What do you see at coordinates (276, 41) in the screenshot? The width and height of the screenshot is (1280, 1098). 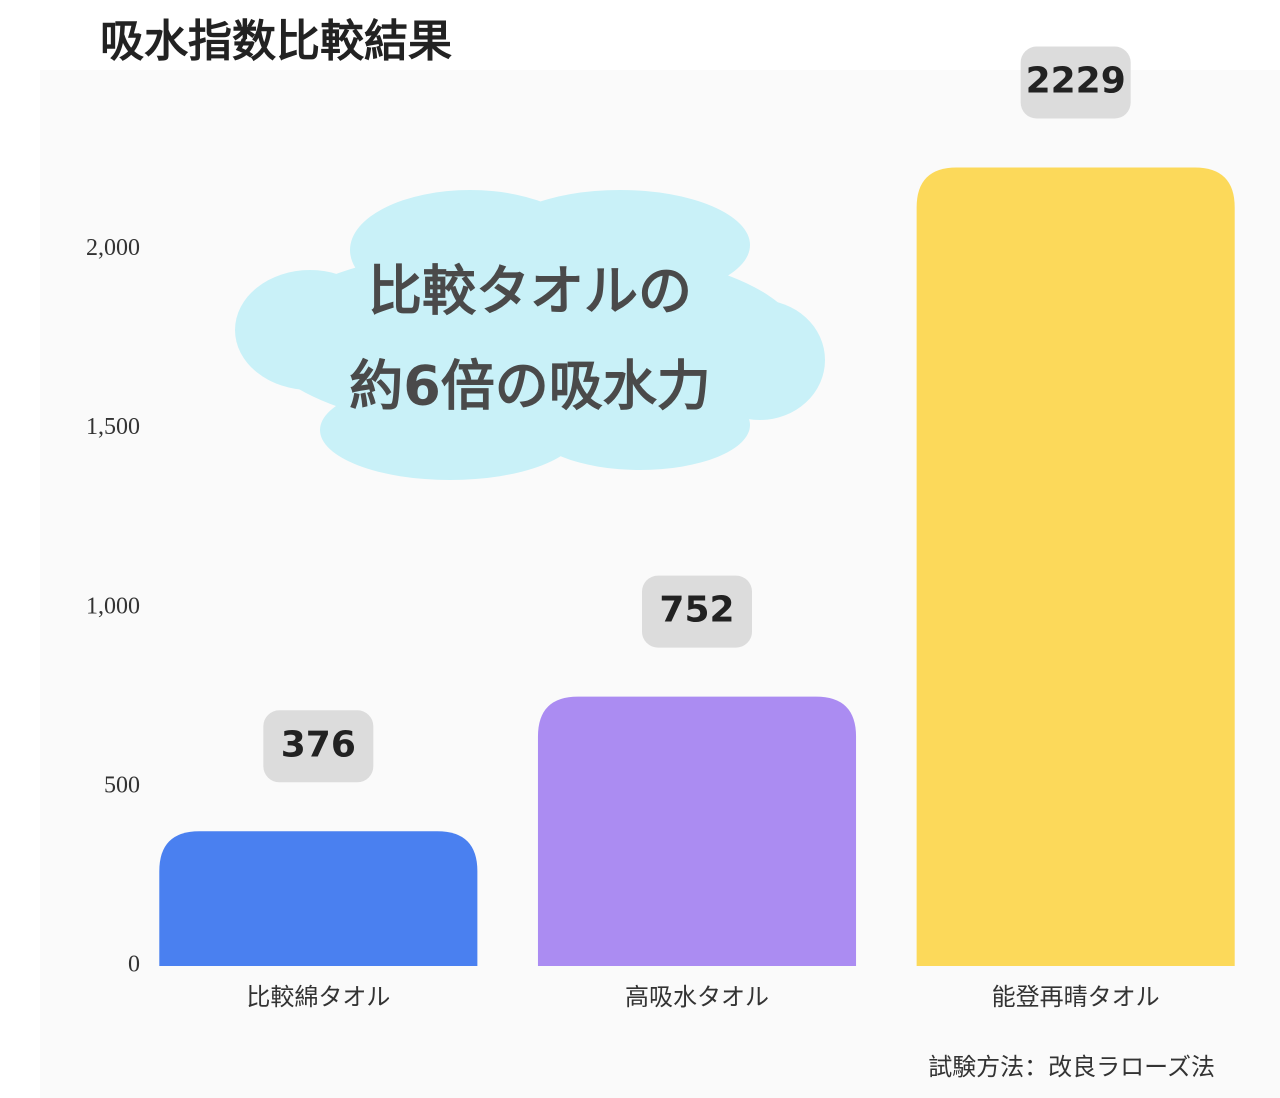 I see `chart-title: 吸水指数比較結果` at bounding box center [276, 41].